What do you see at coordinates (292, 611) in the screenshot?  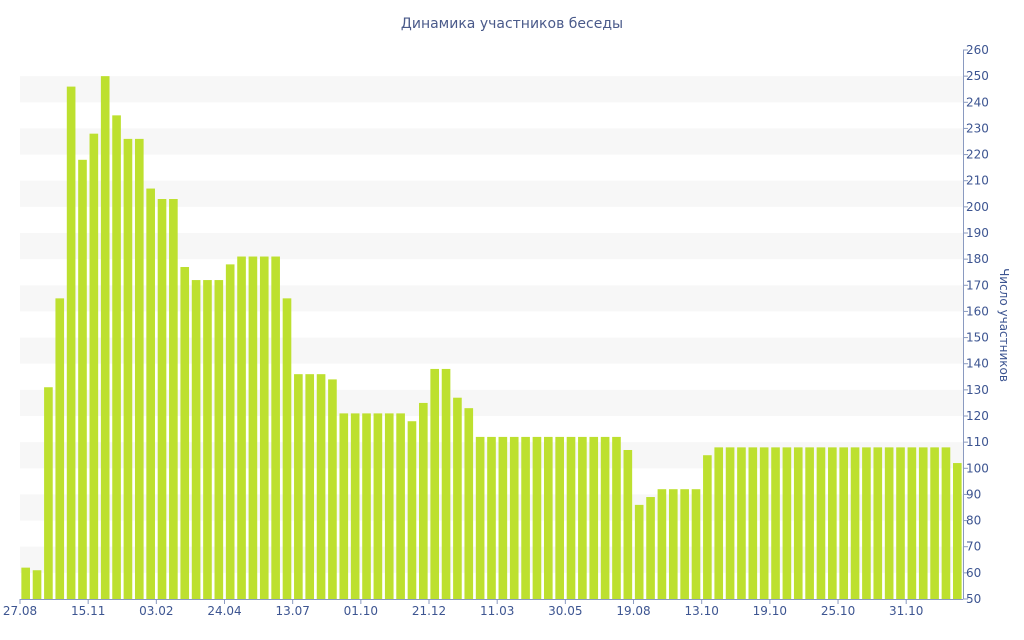 I see `x-tick-label: 13.07` at bounding box center [292, 611].